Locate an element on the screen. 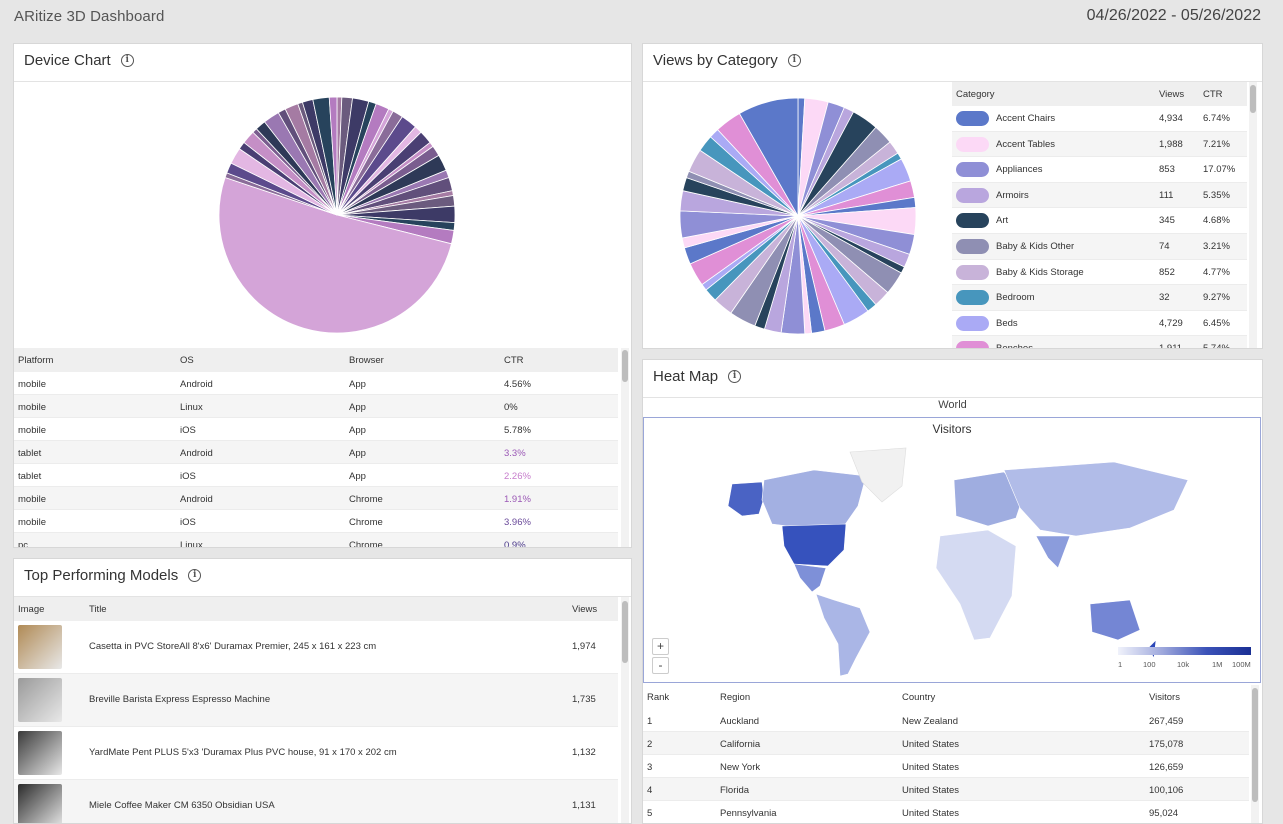 Image resolution: width=1283 pixels, height=824 pixels. table-row: 3 New York United States 126,659 is located at coordinates (946, 766).